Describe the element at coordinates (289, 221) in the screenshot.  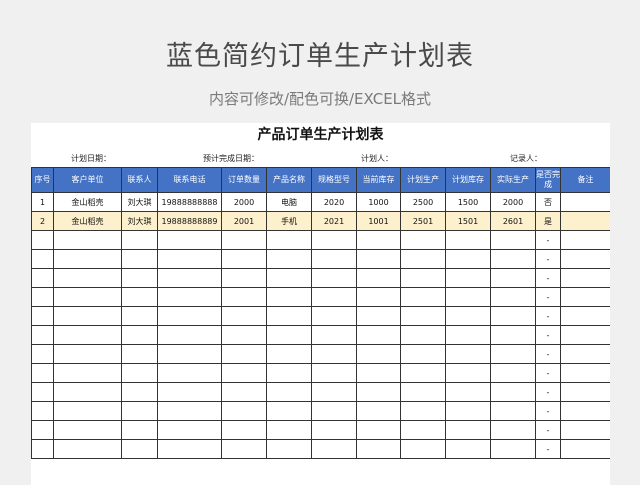
I see `table-cell: 手机` at that location.